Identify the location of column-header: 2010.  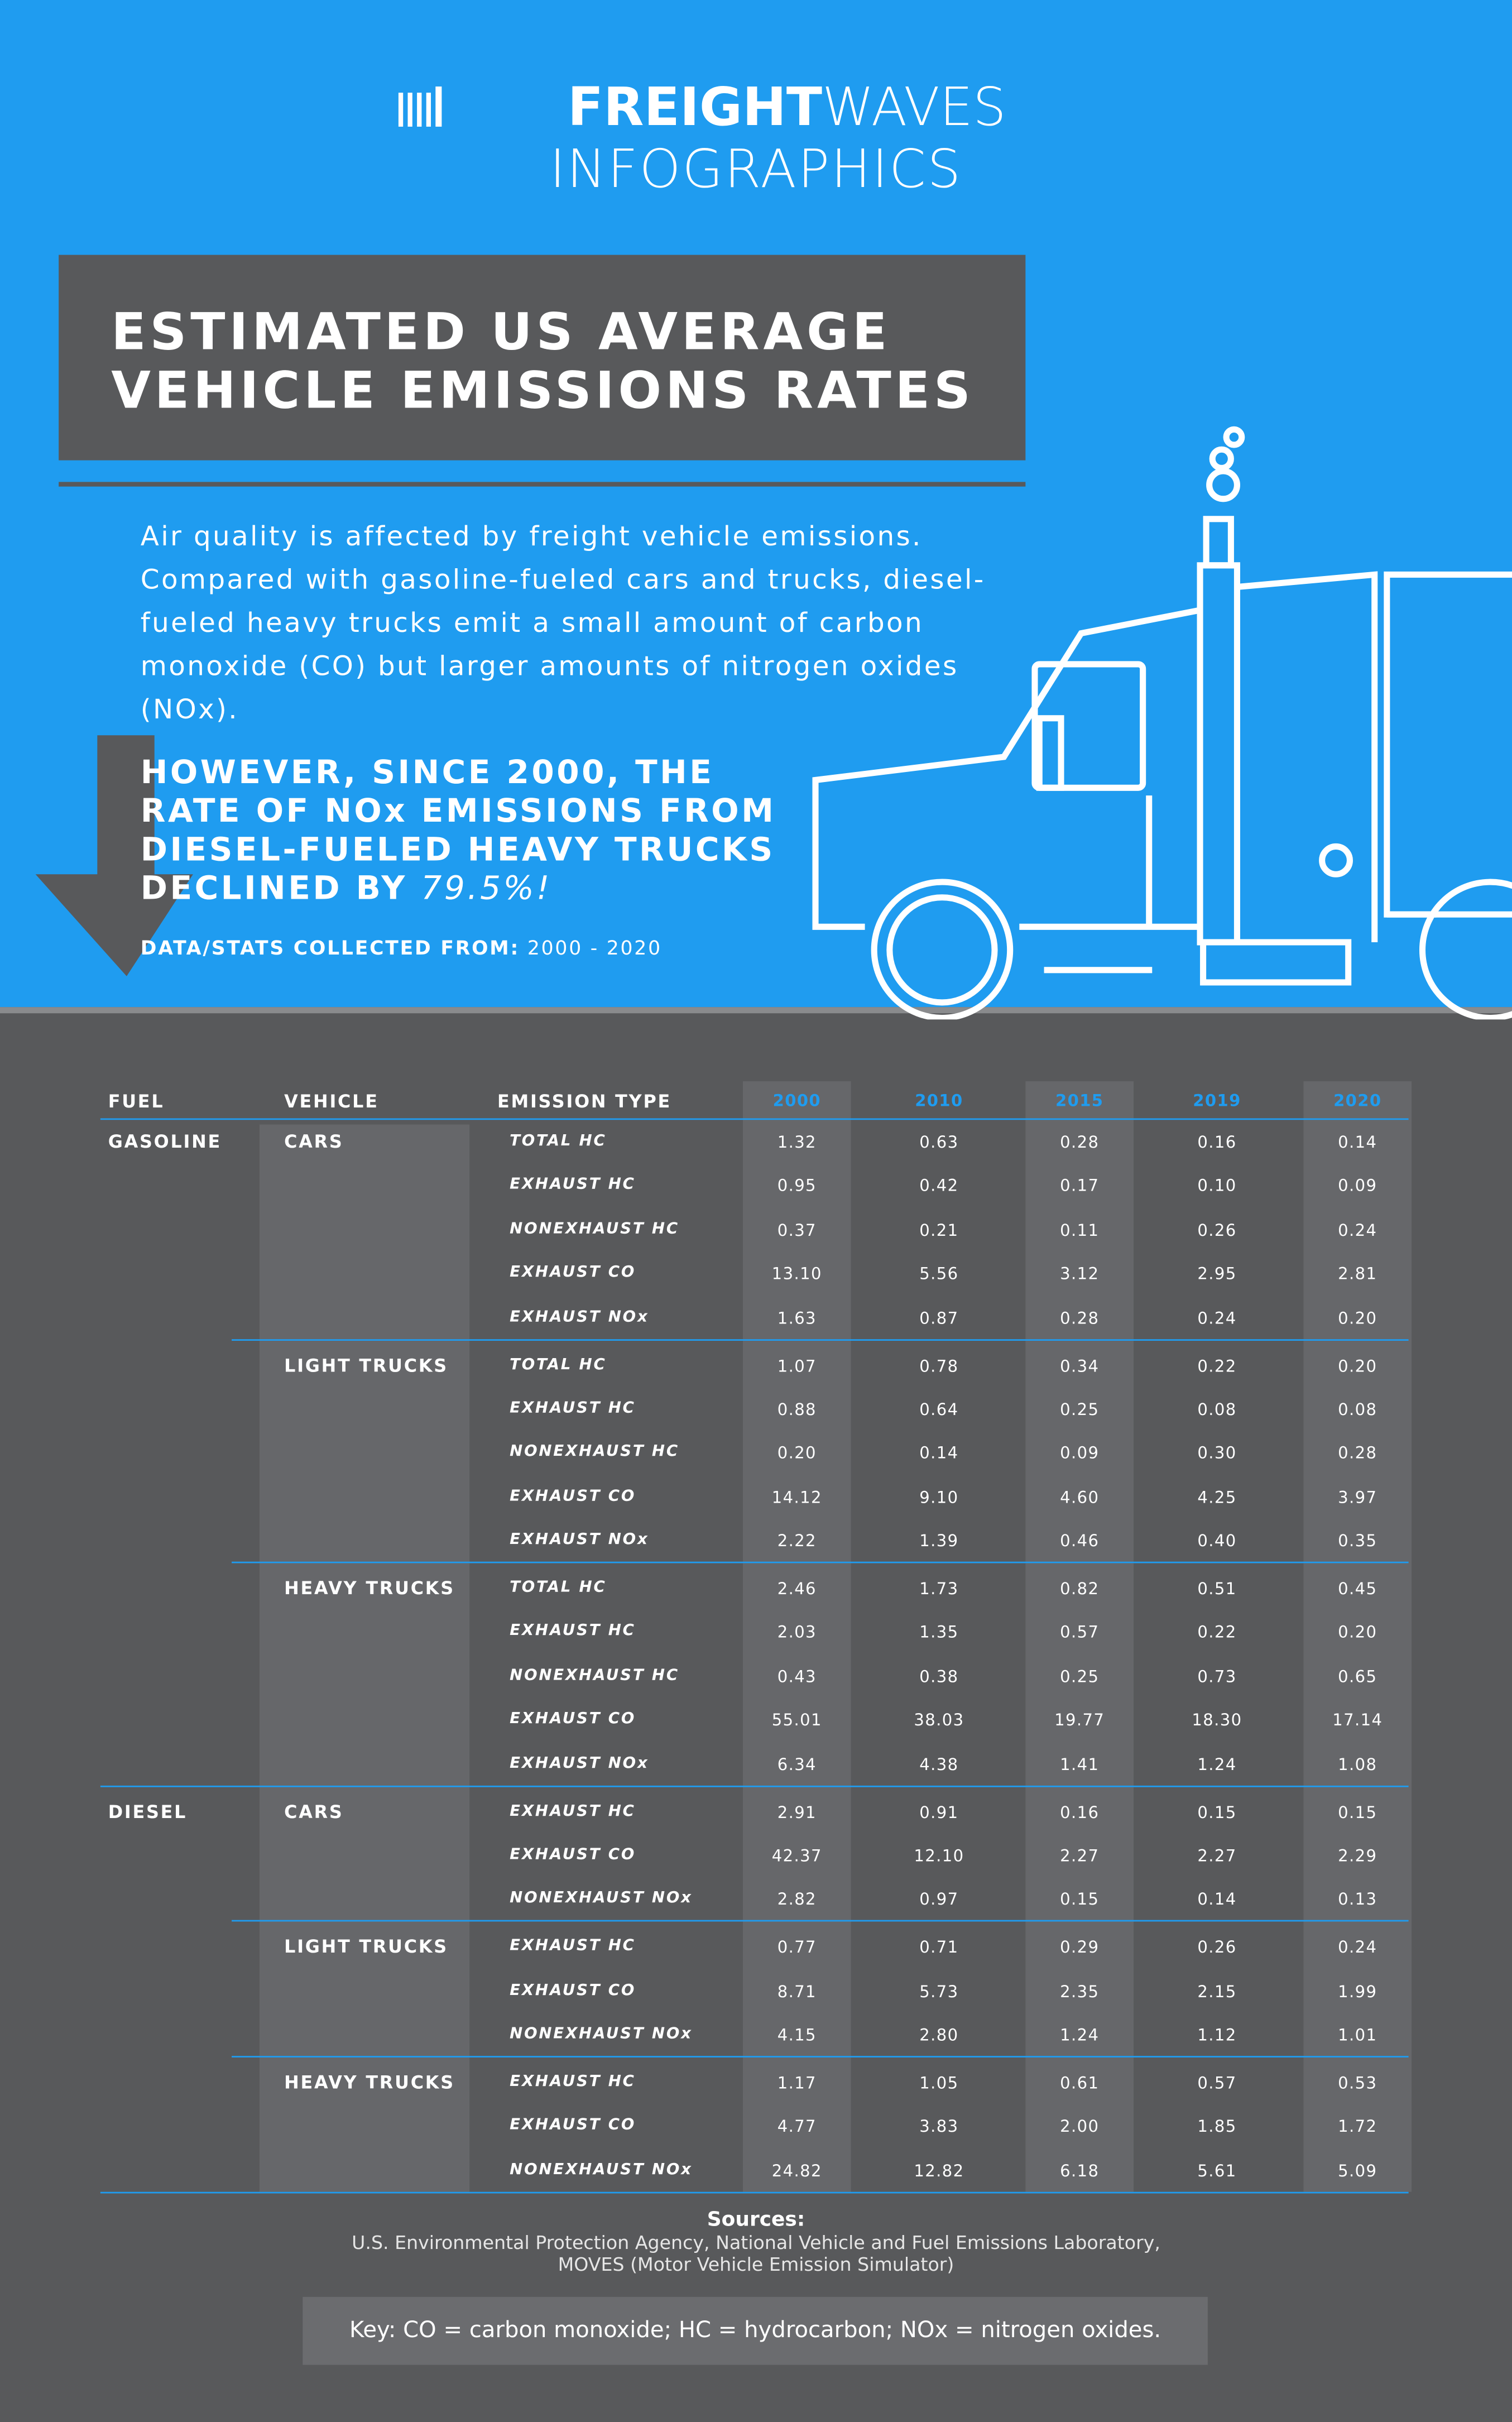
(939, 1101).